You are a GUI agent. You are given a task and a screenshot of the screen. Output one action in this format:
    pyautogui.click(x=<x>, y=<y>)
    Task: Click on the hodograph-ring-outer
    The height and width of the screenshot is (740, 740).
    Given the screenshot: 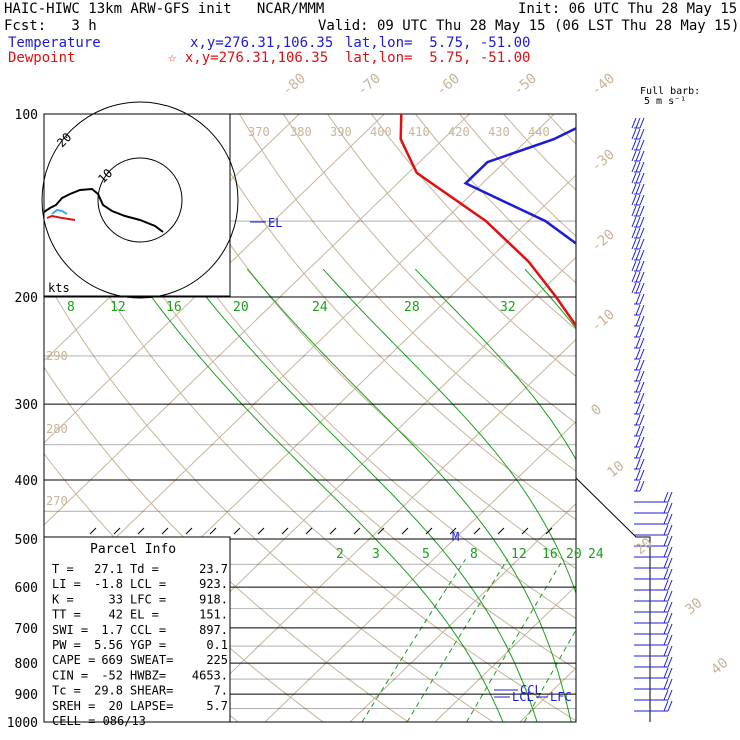 What is the action you would take?
    pyautogui.click(x=140, y=200)
    